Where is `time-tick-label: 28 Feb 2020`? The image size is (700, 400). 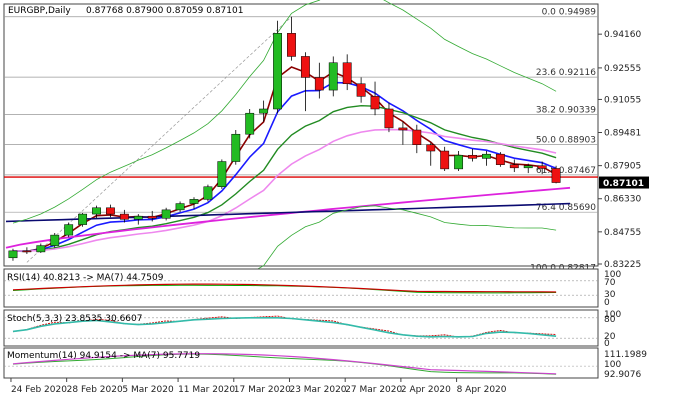 time-tick-label: 28 Feb 2020 is located at coordinates (95, 390).